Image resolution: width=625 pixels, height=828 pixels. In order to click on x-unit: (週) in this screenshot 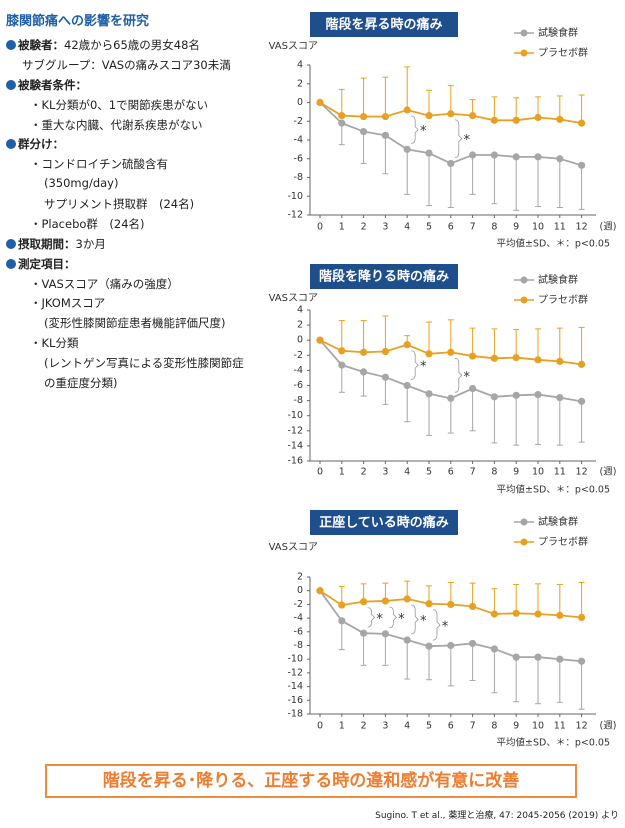, I will do `click(608, 227)`.